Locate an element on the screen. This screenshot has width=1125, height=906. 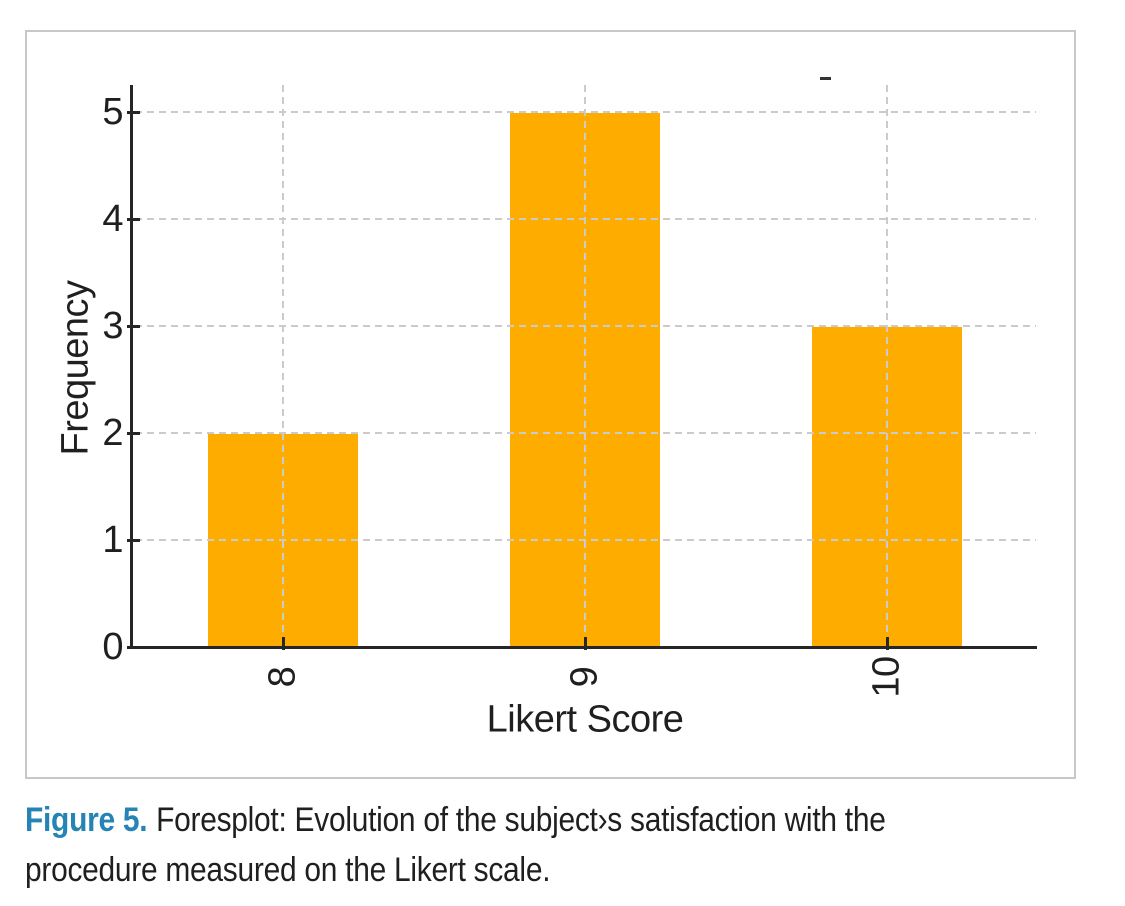
x-tick-label-10: 10 is located at coordinates (886, 677).